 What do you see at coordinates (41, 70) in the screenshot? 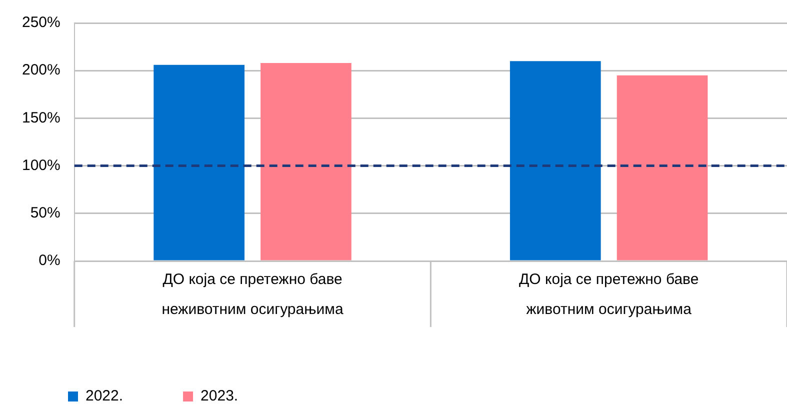
I see `y-tick-label: 200%` at bounding box center [41, 70].